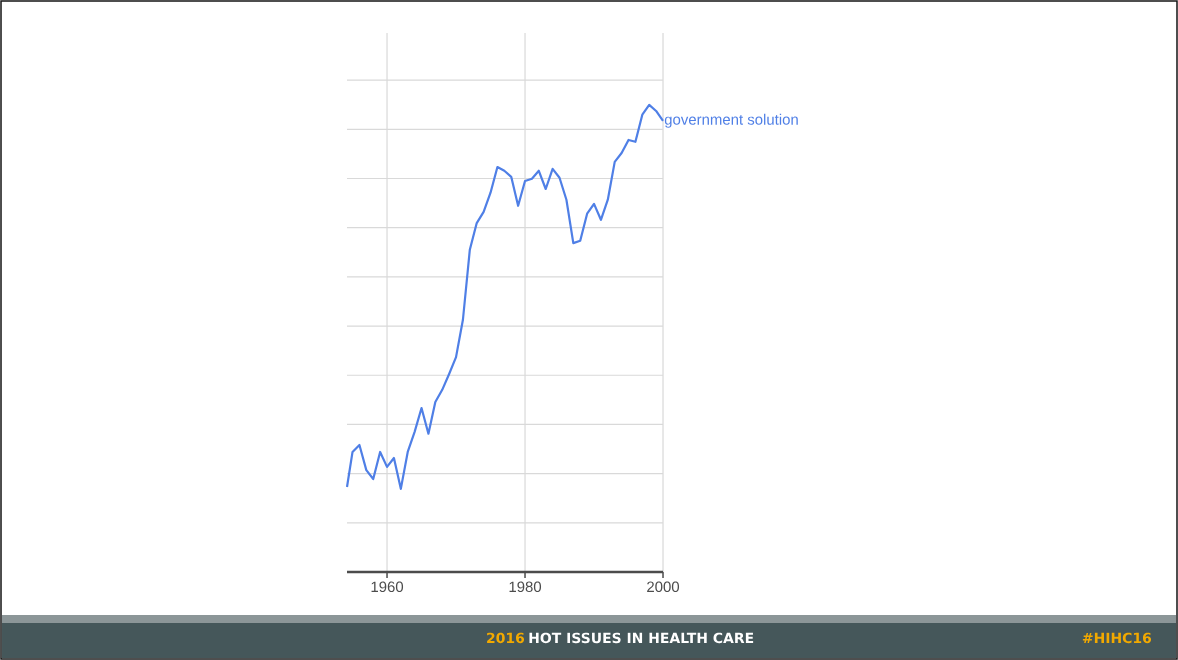  I want to click on series-label: government solution, so click(731, 120).